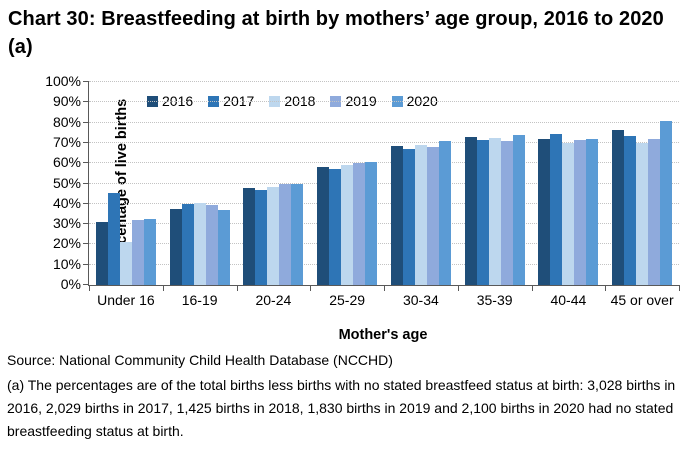  I want to click on y-tick-label: 50%, so click(66, 182).